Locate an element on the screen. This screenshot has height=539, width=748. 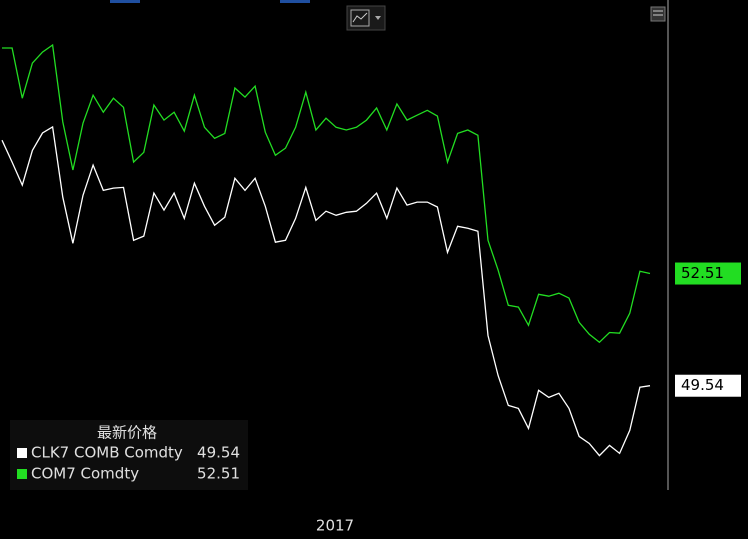
last-value-tags: 49.54 52.51 is located at coordinates (708, 329).